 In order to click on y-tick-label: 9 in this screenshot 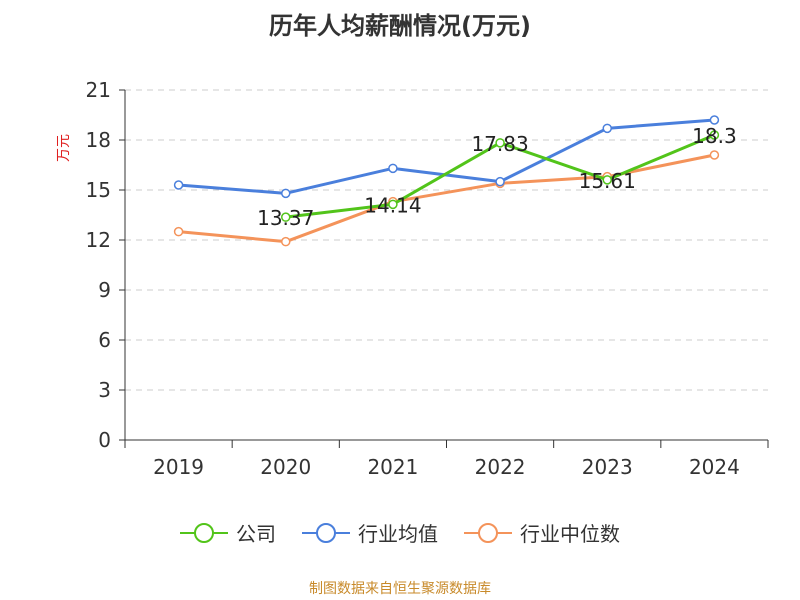, I will do `click(104, 290)`.